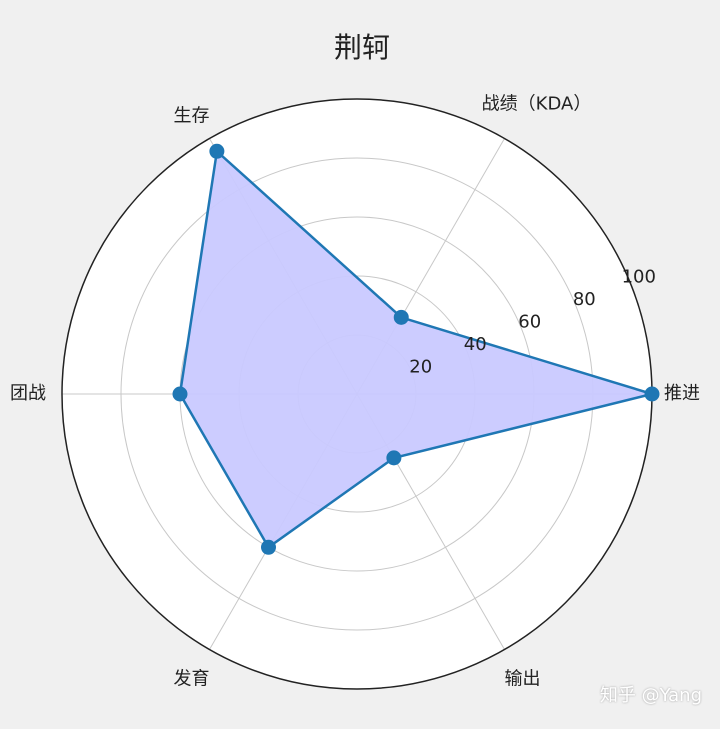 The height and width of the screenshot is (729, 720). What do you see at coordinates (475, 344) in the screenshot?
I see `radial-tick-label-40: 40` at bounding box center [475, 344].